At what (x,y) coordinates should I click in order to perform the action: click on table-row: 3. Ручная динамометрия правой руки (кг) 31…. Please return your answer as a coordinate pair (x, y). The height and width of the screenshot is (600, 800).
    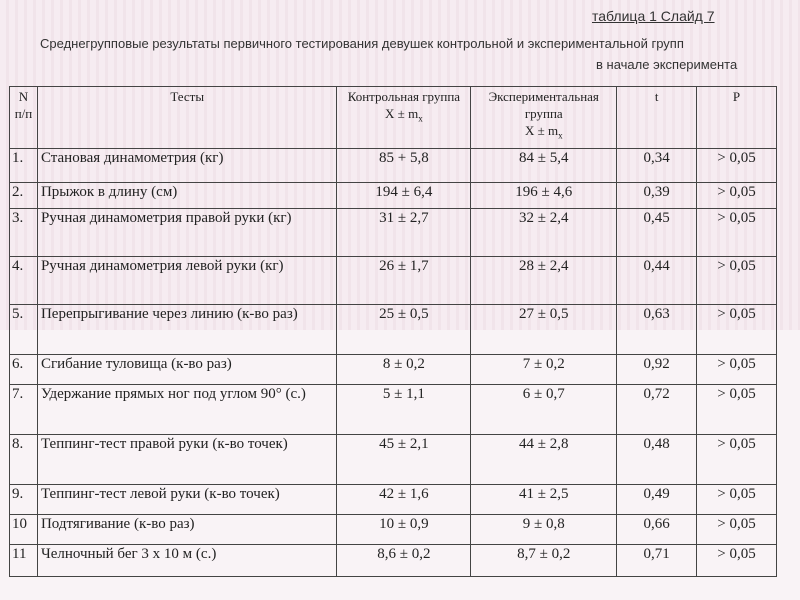
    Looking at the image, I should click on (393, 233).